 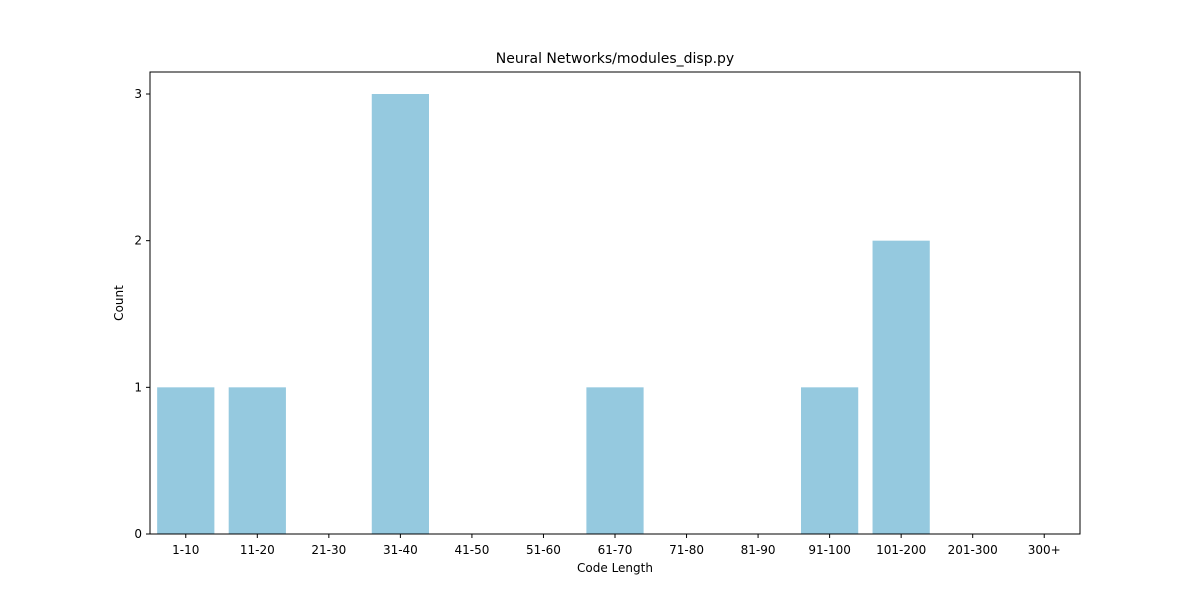 I want to click on x-tick-label: 91-100, so click(x=829, y=550).